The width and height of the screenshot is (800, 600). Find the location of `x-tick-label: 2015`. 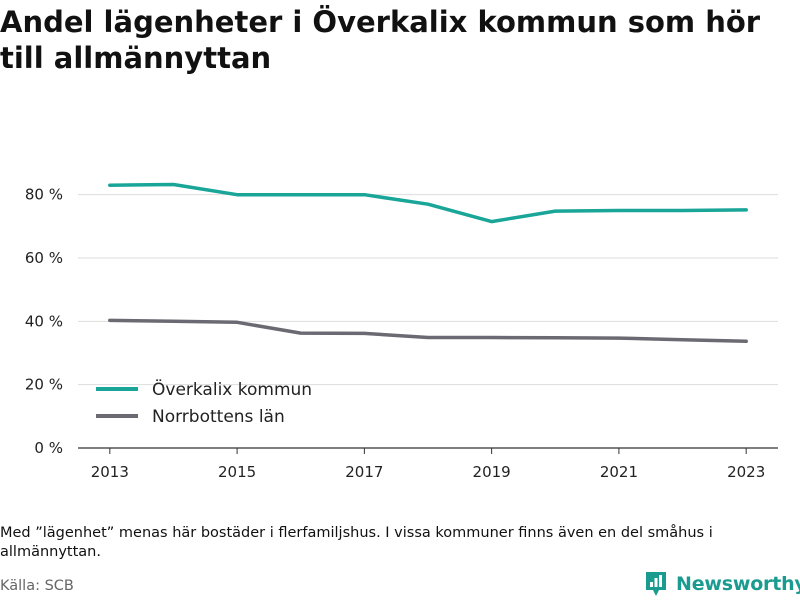

x-tick-label: 2015 is located at coordinates (237, 472).